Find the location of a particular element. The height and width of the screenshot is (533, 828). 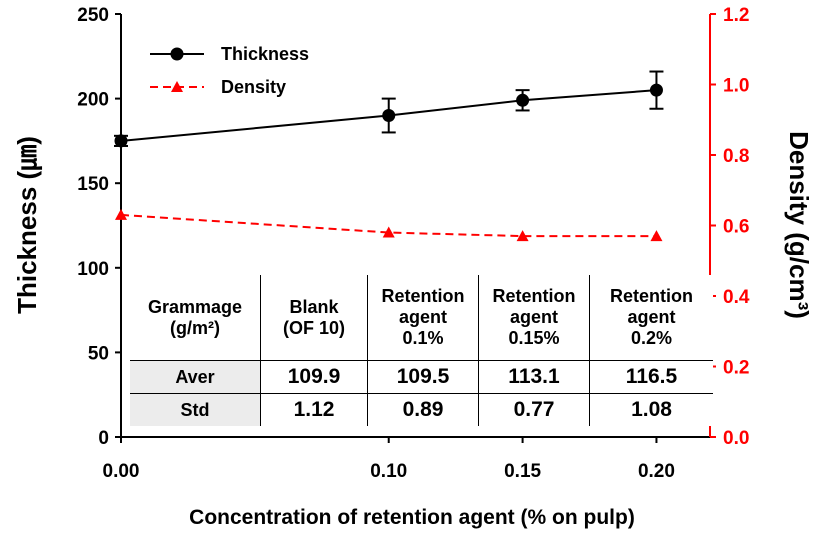

series-density is located at coordinates (389, 225).